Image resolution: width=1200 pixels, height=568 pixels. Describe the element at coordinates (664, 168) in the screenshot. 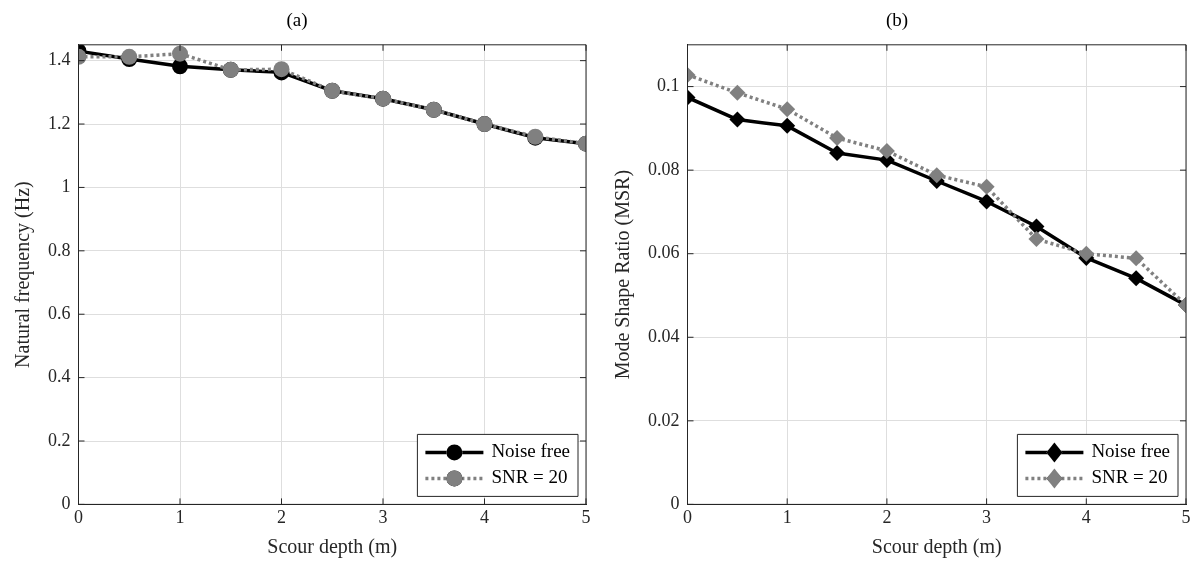

I see `y-tick-label: 0.08` at that location.